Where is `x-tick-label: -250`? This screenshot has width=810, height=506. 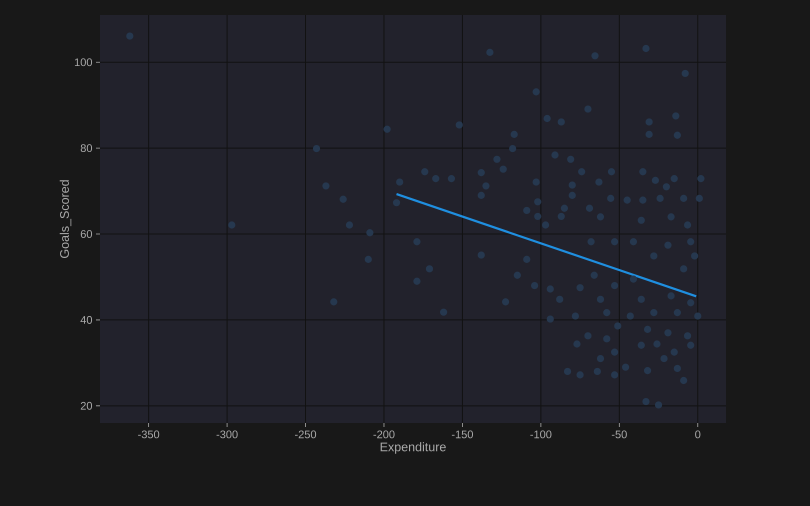
x-tick-label: -250 is located at coordinates (305, 434).